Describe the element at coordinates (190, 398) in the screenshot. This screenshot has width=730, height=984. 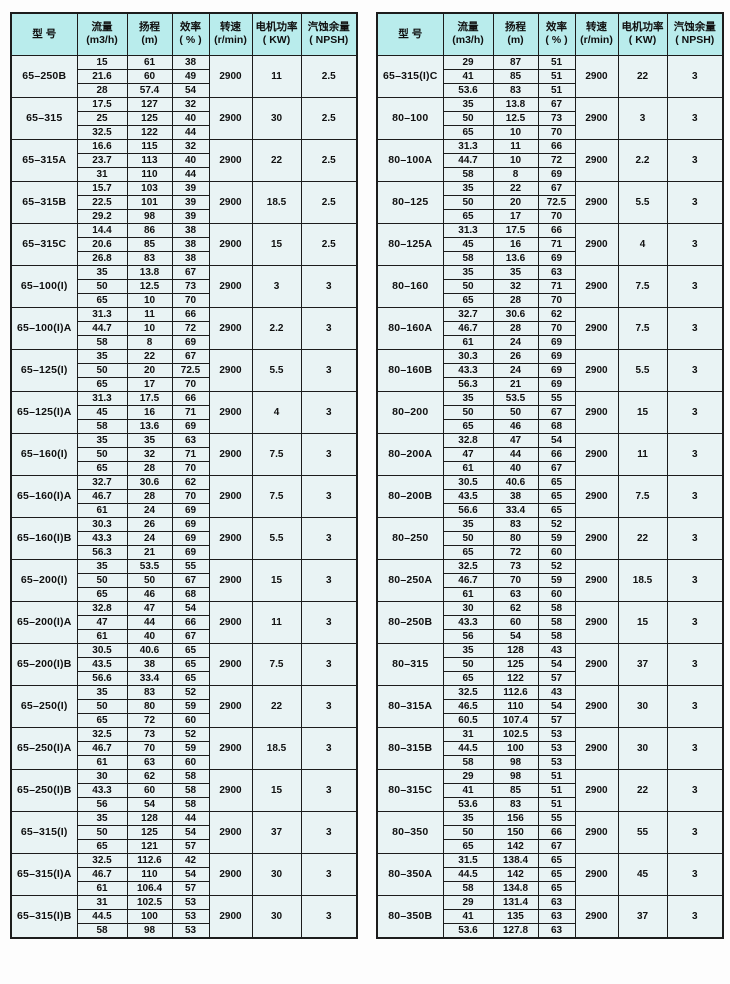
I see `efficiency-value: 66` at that location.